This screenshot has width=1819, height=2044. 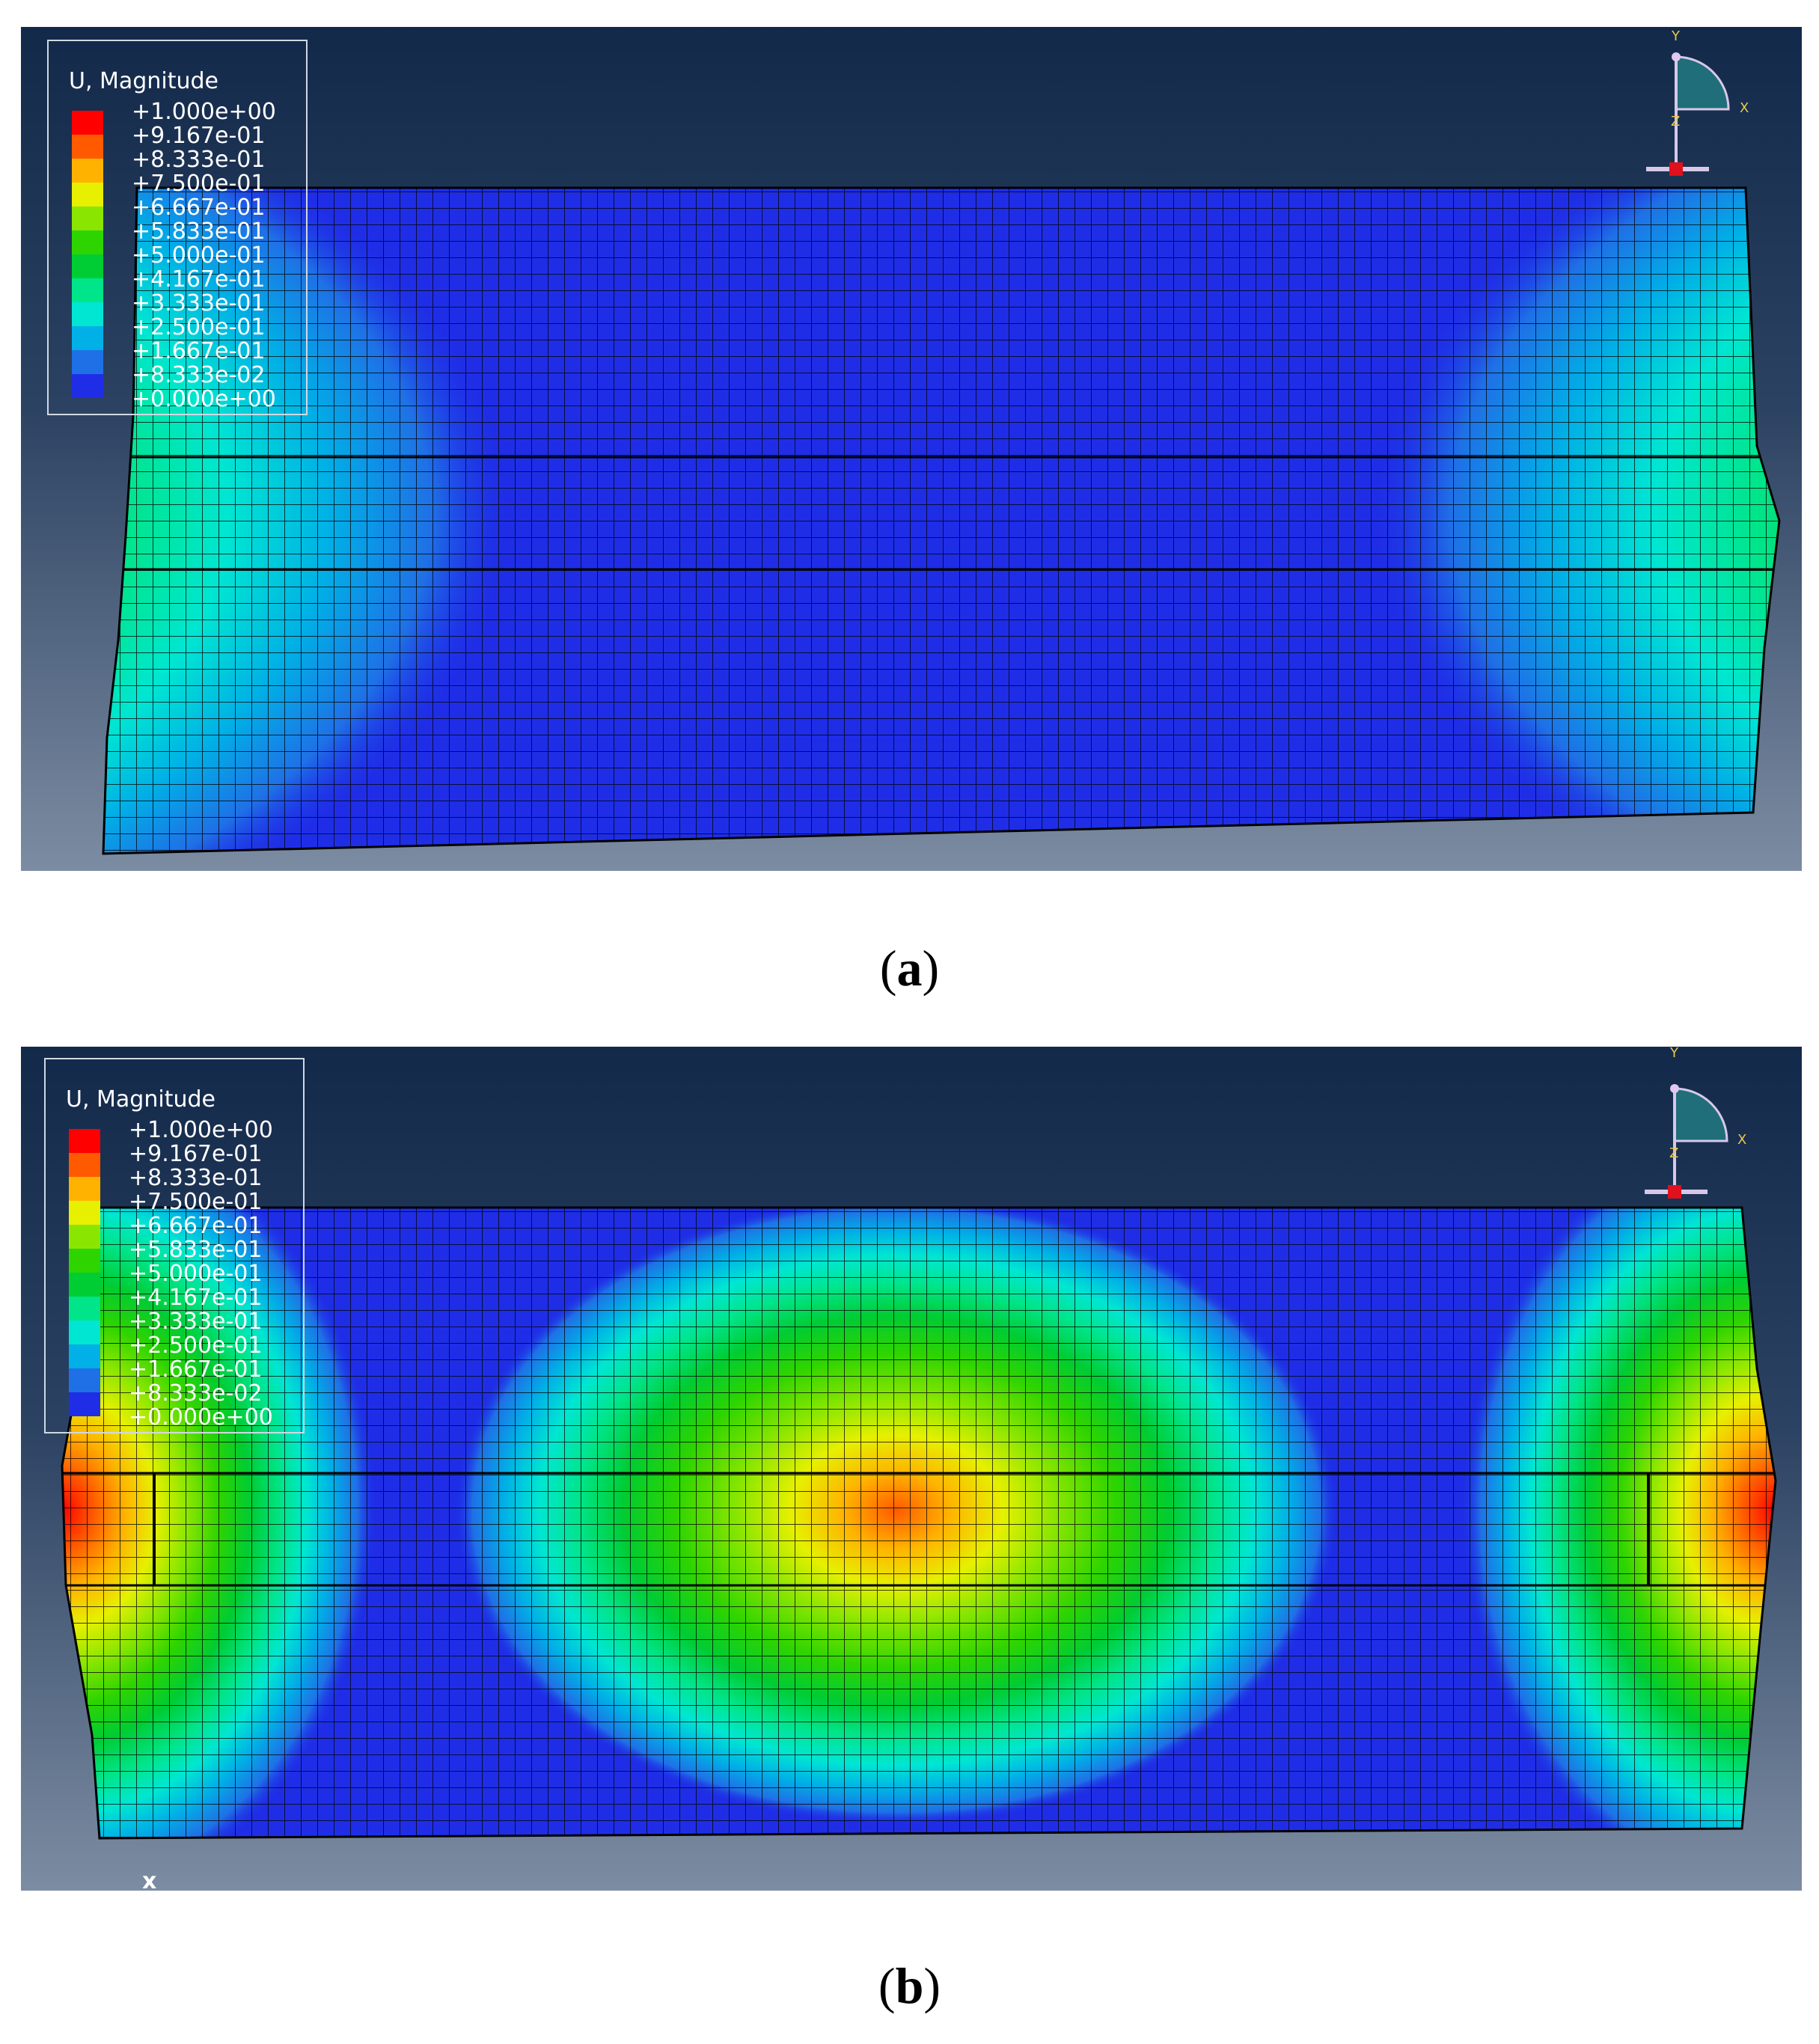 What do you see at coordinates (149, 1879) in the screenshot?
I see `corner-mark: x` at bounding box center [149, 1879].